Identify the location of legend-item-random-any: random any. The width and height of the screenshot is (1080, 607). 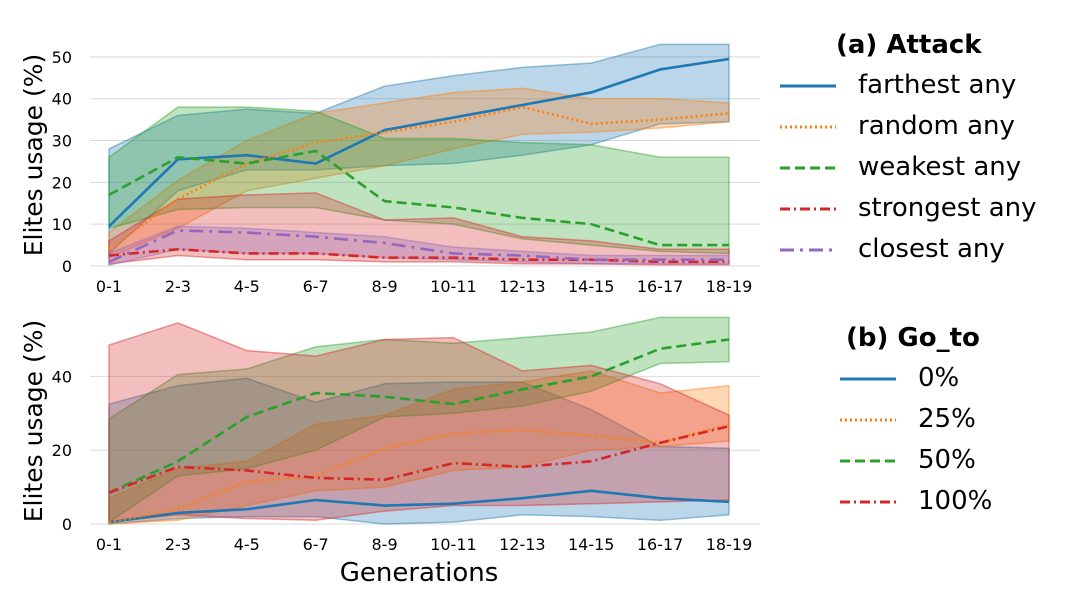
(928, 127).